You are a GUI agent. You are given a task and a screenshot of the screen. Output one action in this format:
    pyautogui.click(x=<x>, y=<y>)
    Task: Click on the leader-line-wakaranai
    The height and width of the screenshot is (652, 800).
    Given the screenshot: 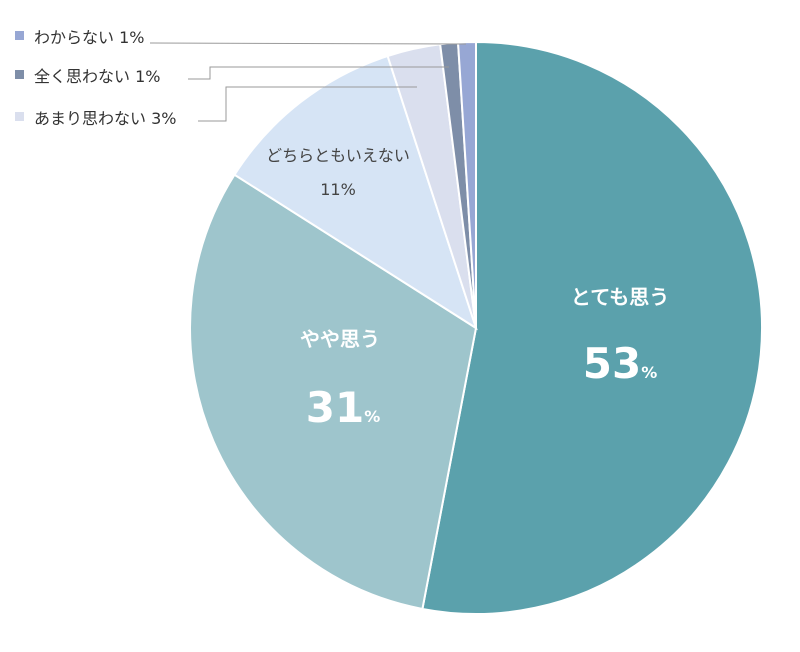 What is the action you would take?
    pyautogui.click(x=308, y=43)
    